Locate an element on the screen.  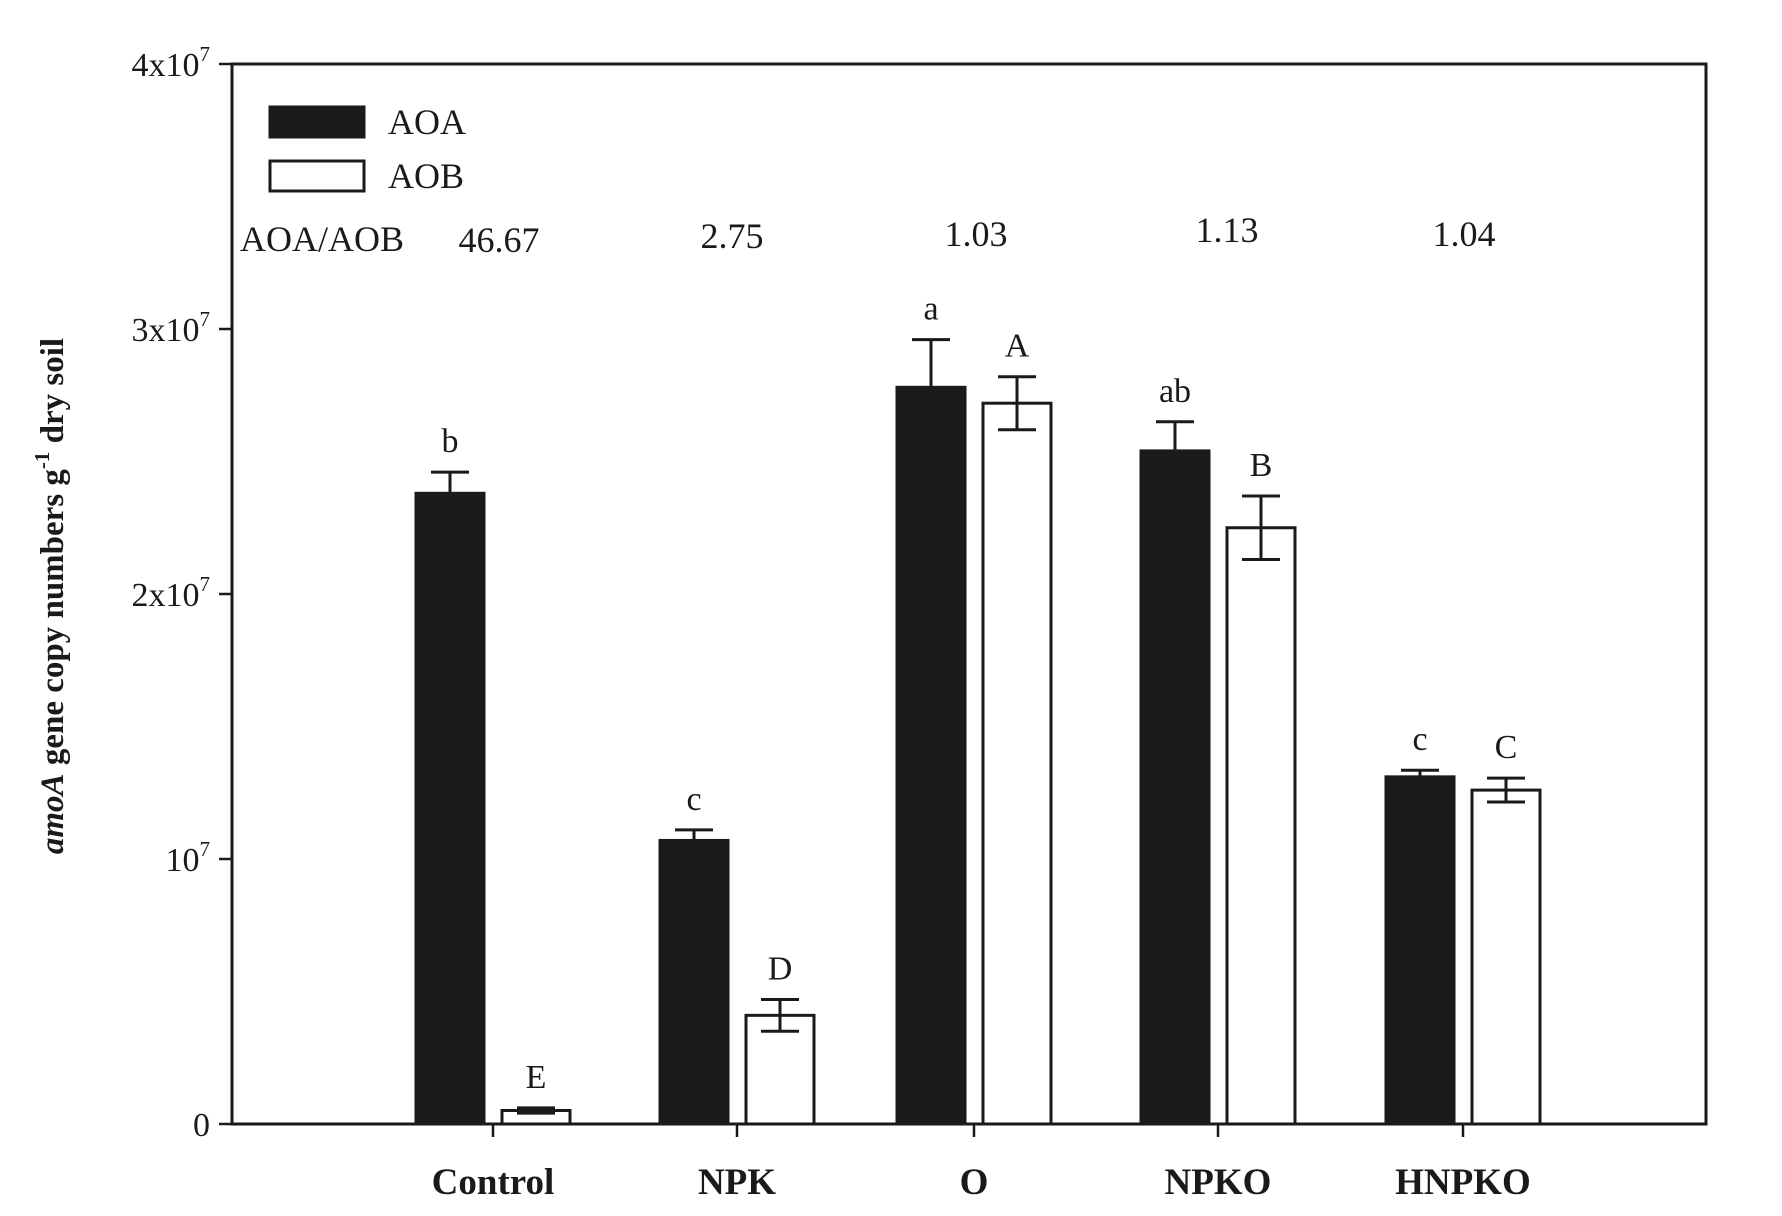
y-tick-label: 107 is located at coordinates (188, 858).